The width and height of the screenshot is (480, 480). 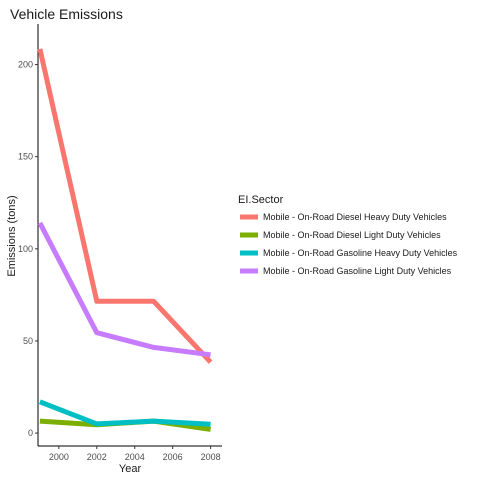 I want to click on x-tick-label: 2004, so click(x=135, y=457).